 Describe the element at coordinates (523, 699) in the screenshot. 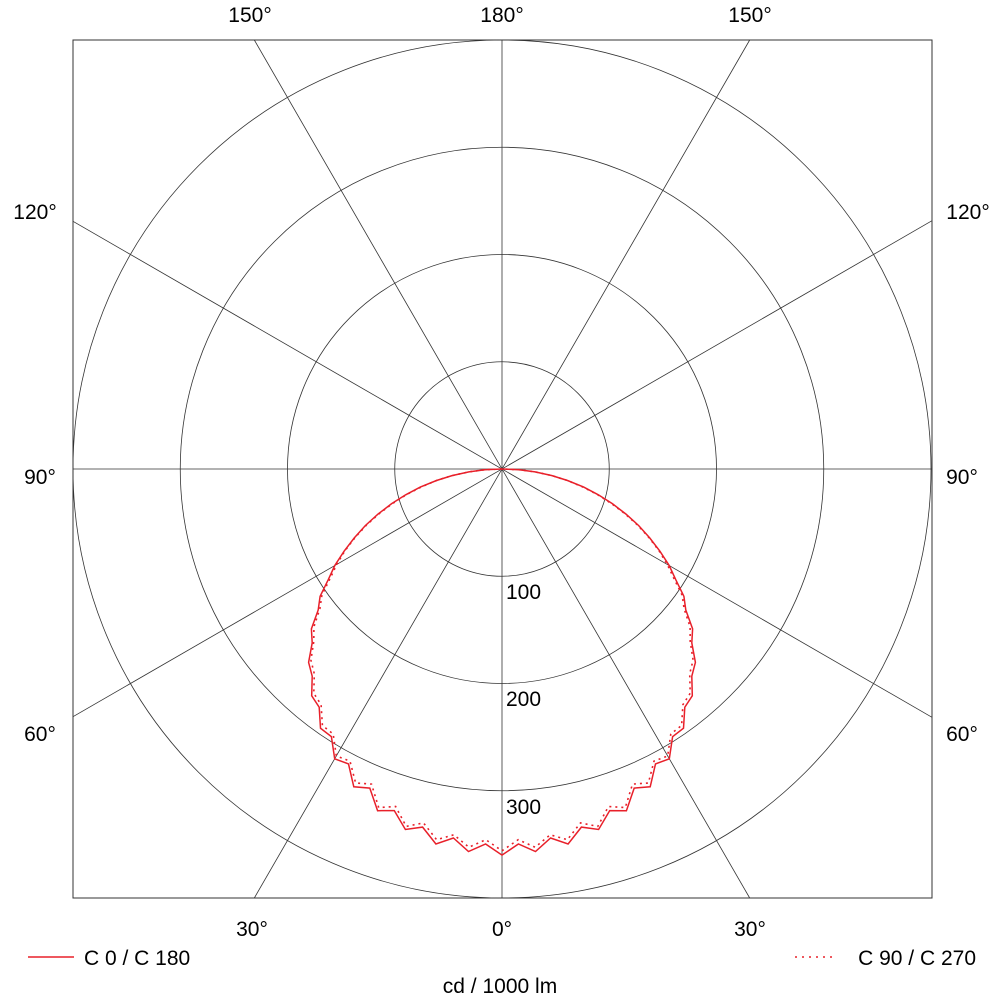

I see `radial-label-200: 200` at that location.